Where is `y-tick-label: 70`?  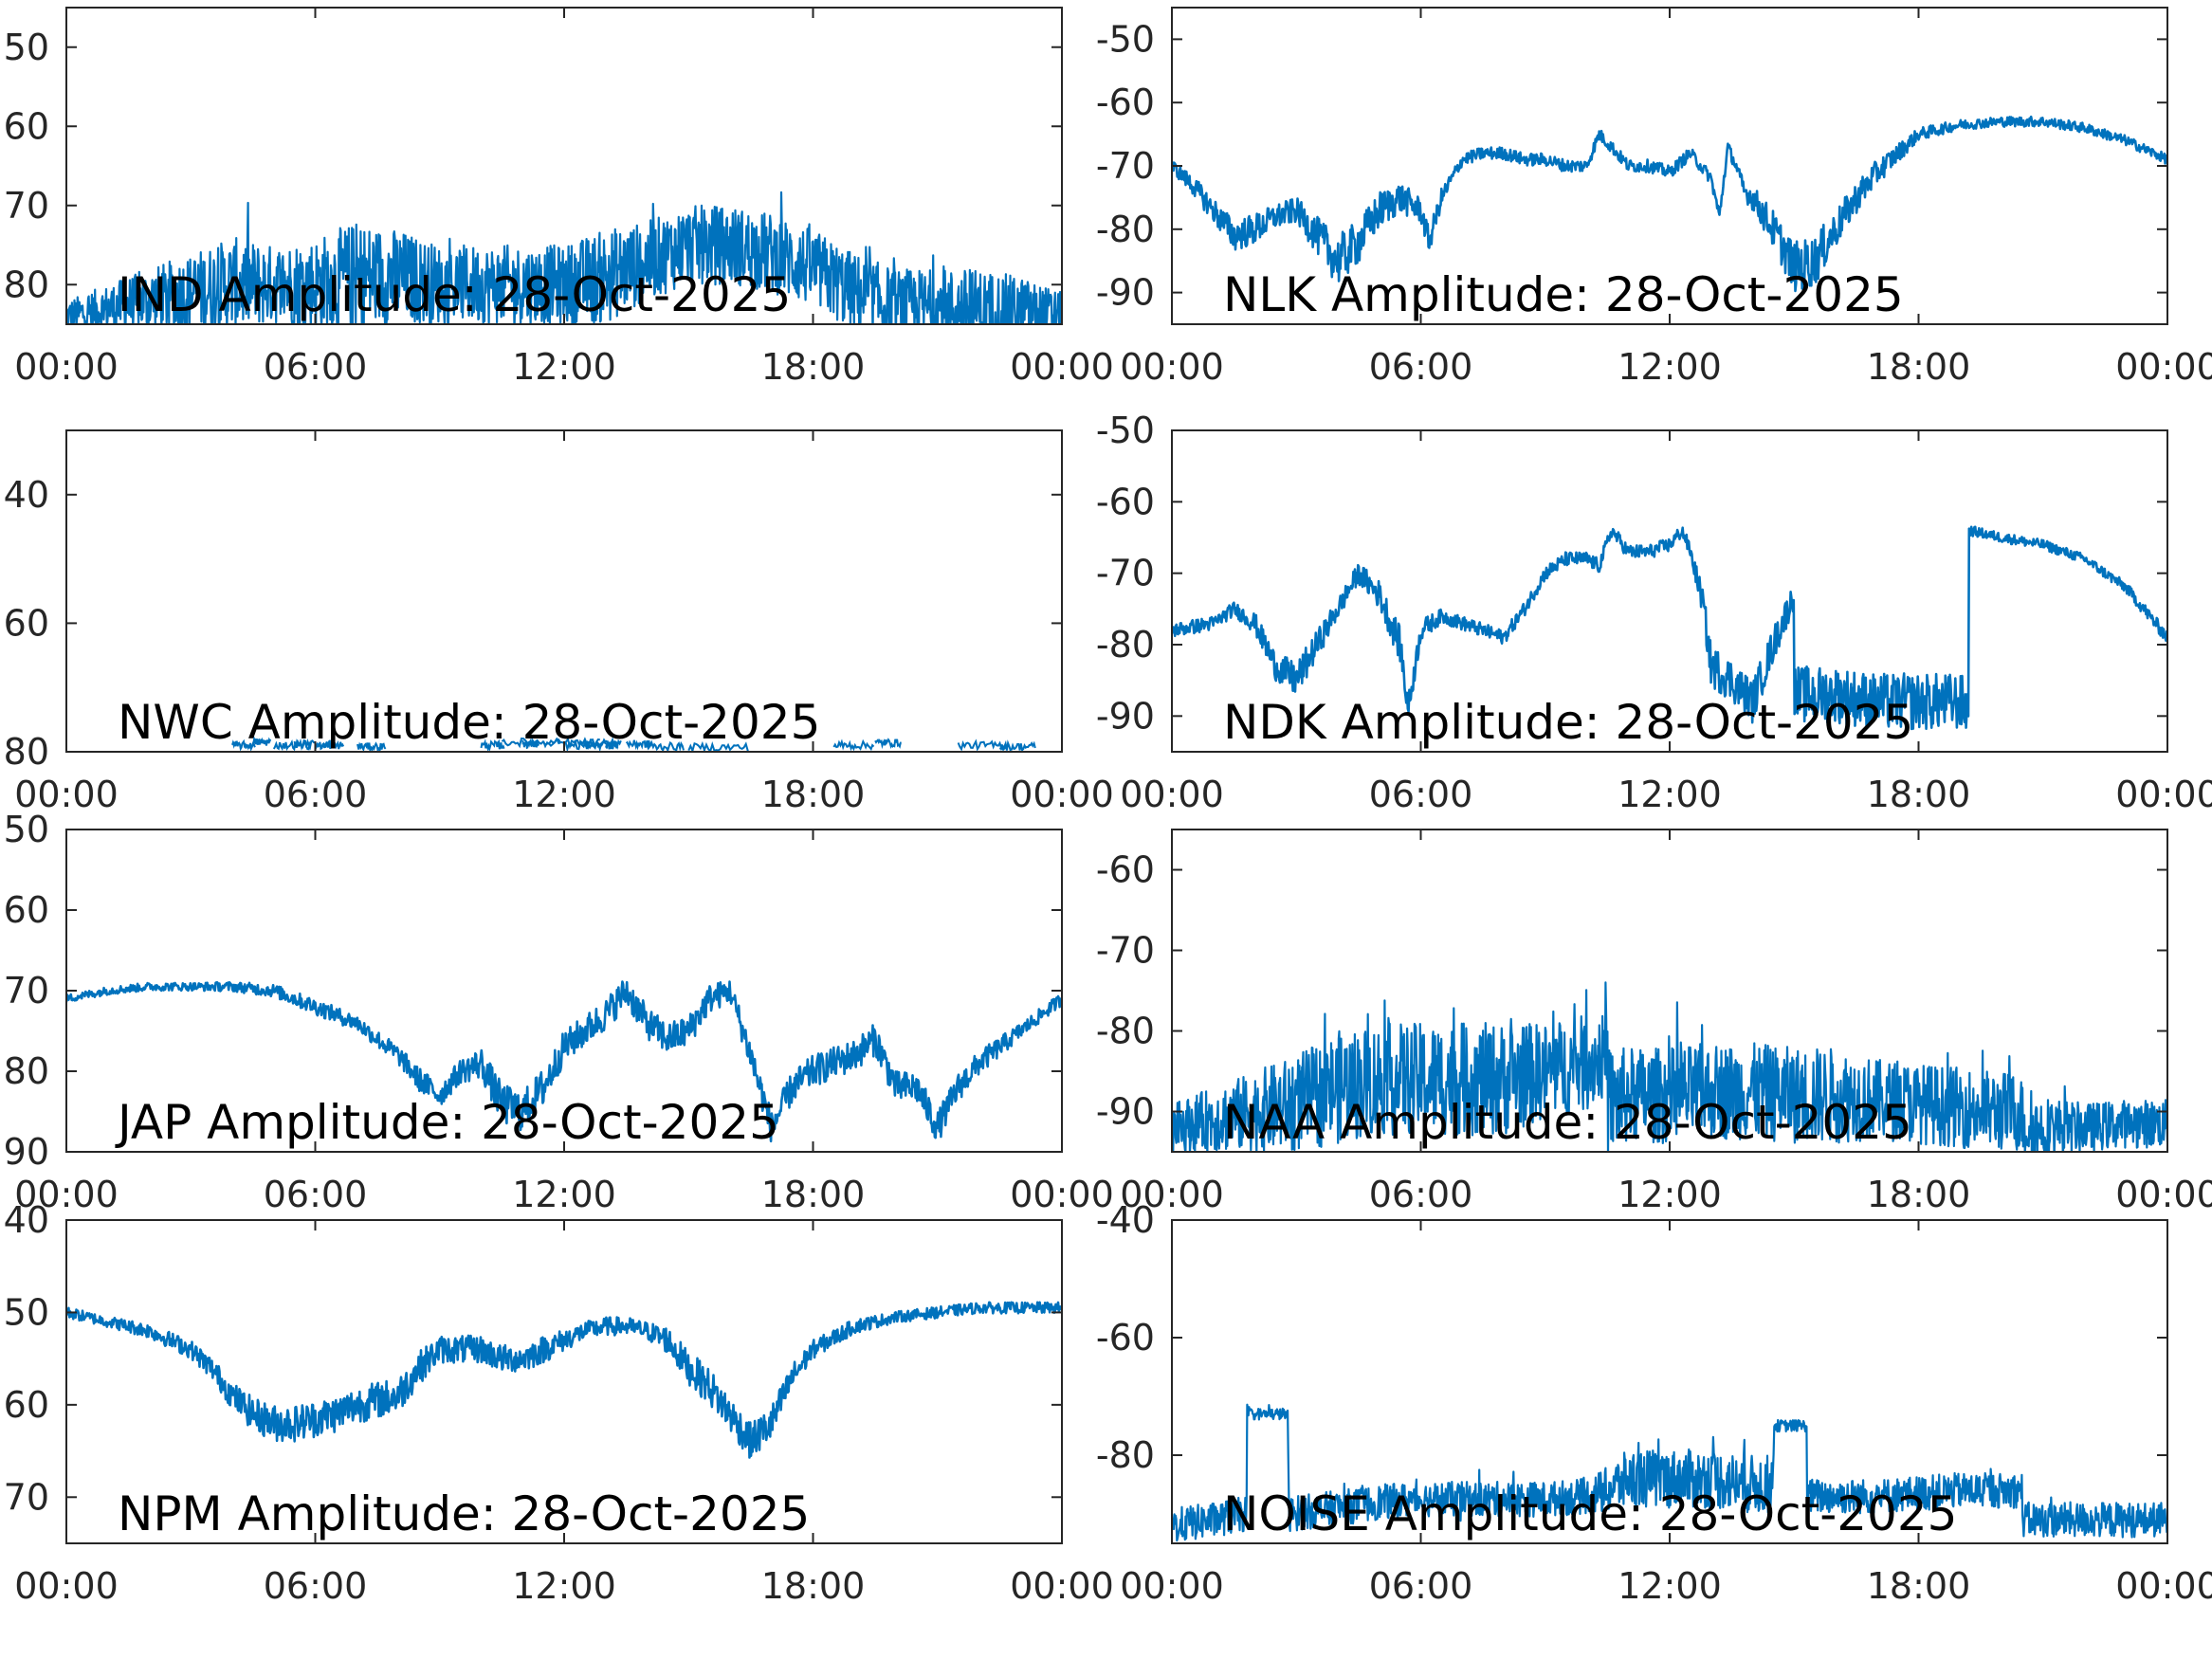 y-tick-label: 70 is located at coordinates (26, 1497).